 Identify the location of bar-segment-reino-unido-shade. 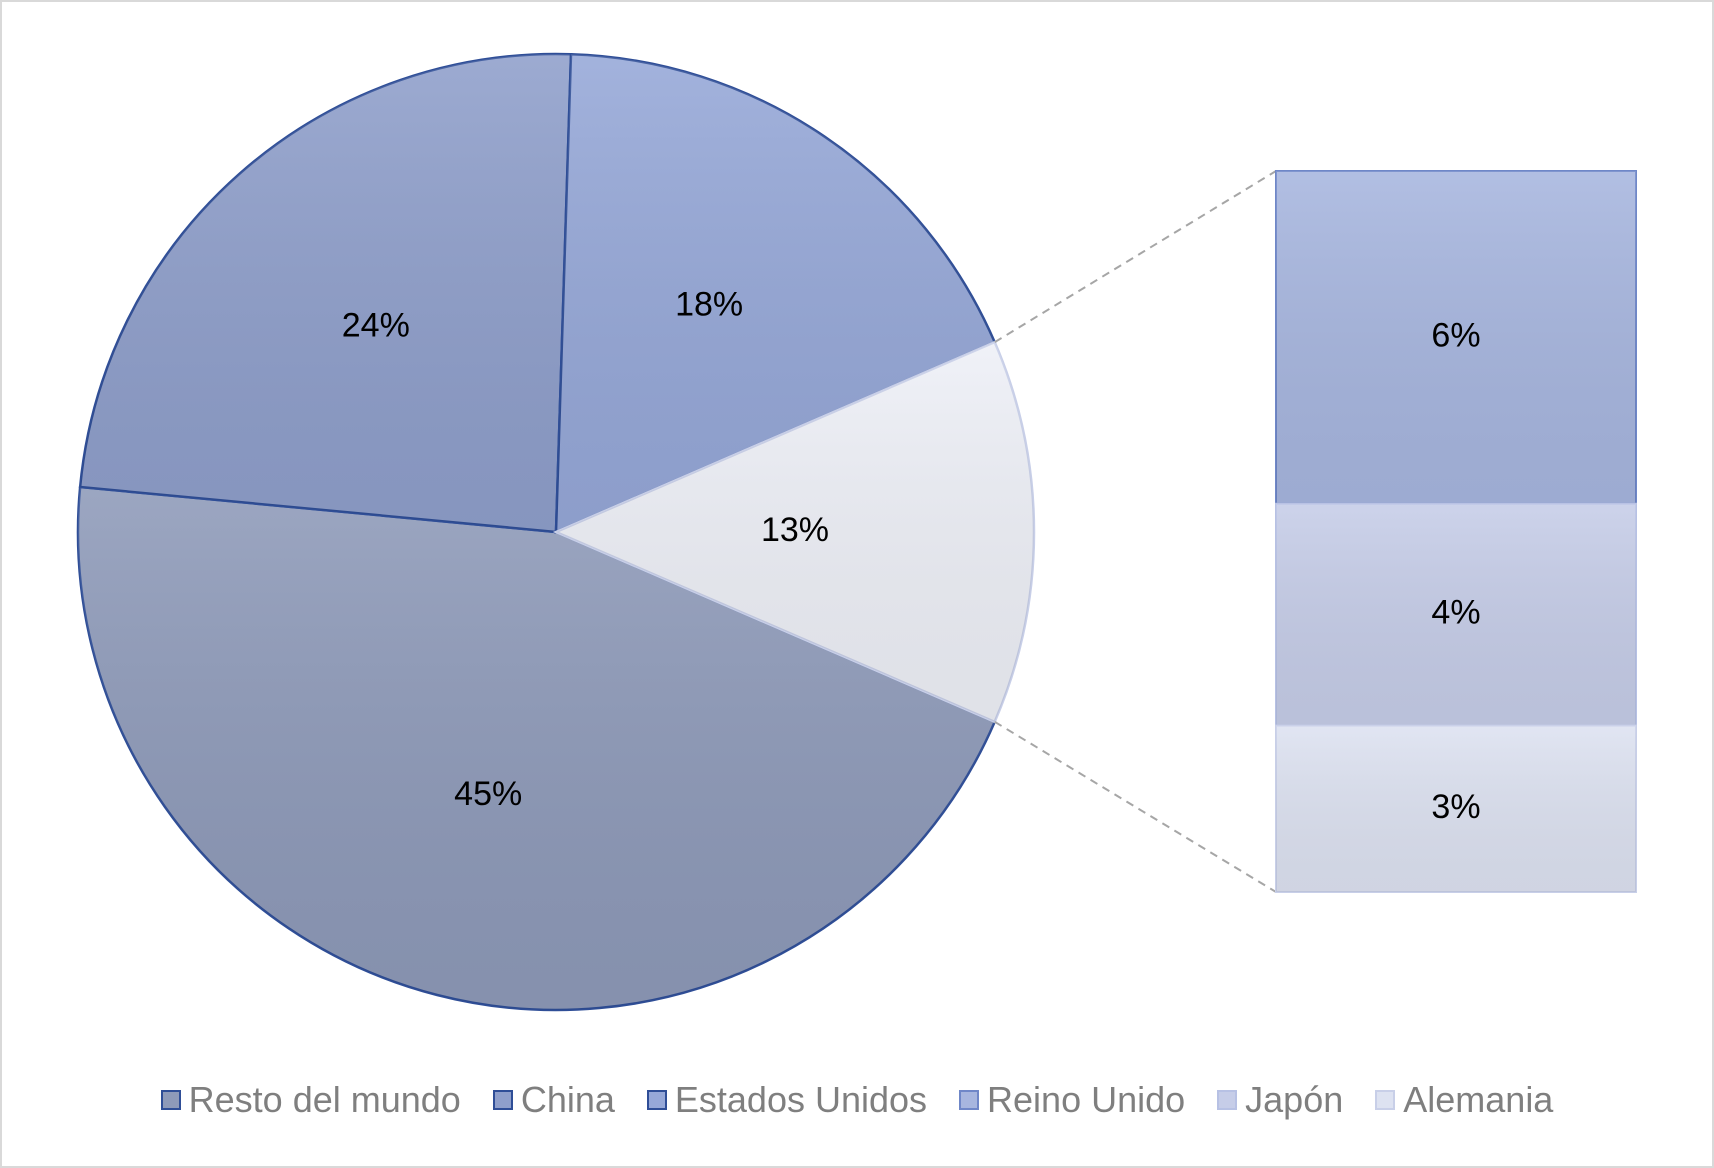
(1456, 337).